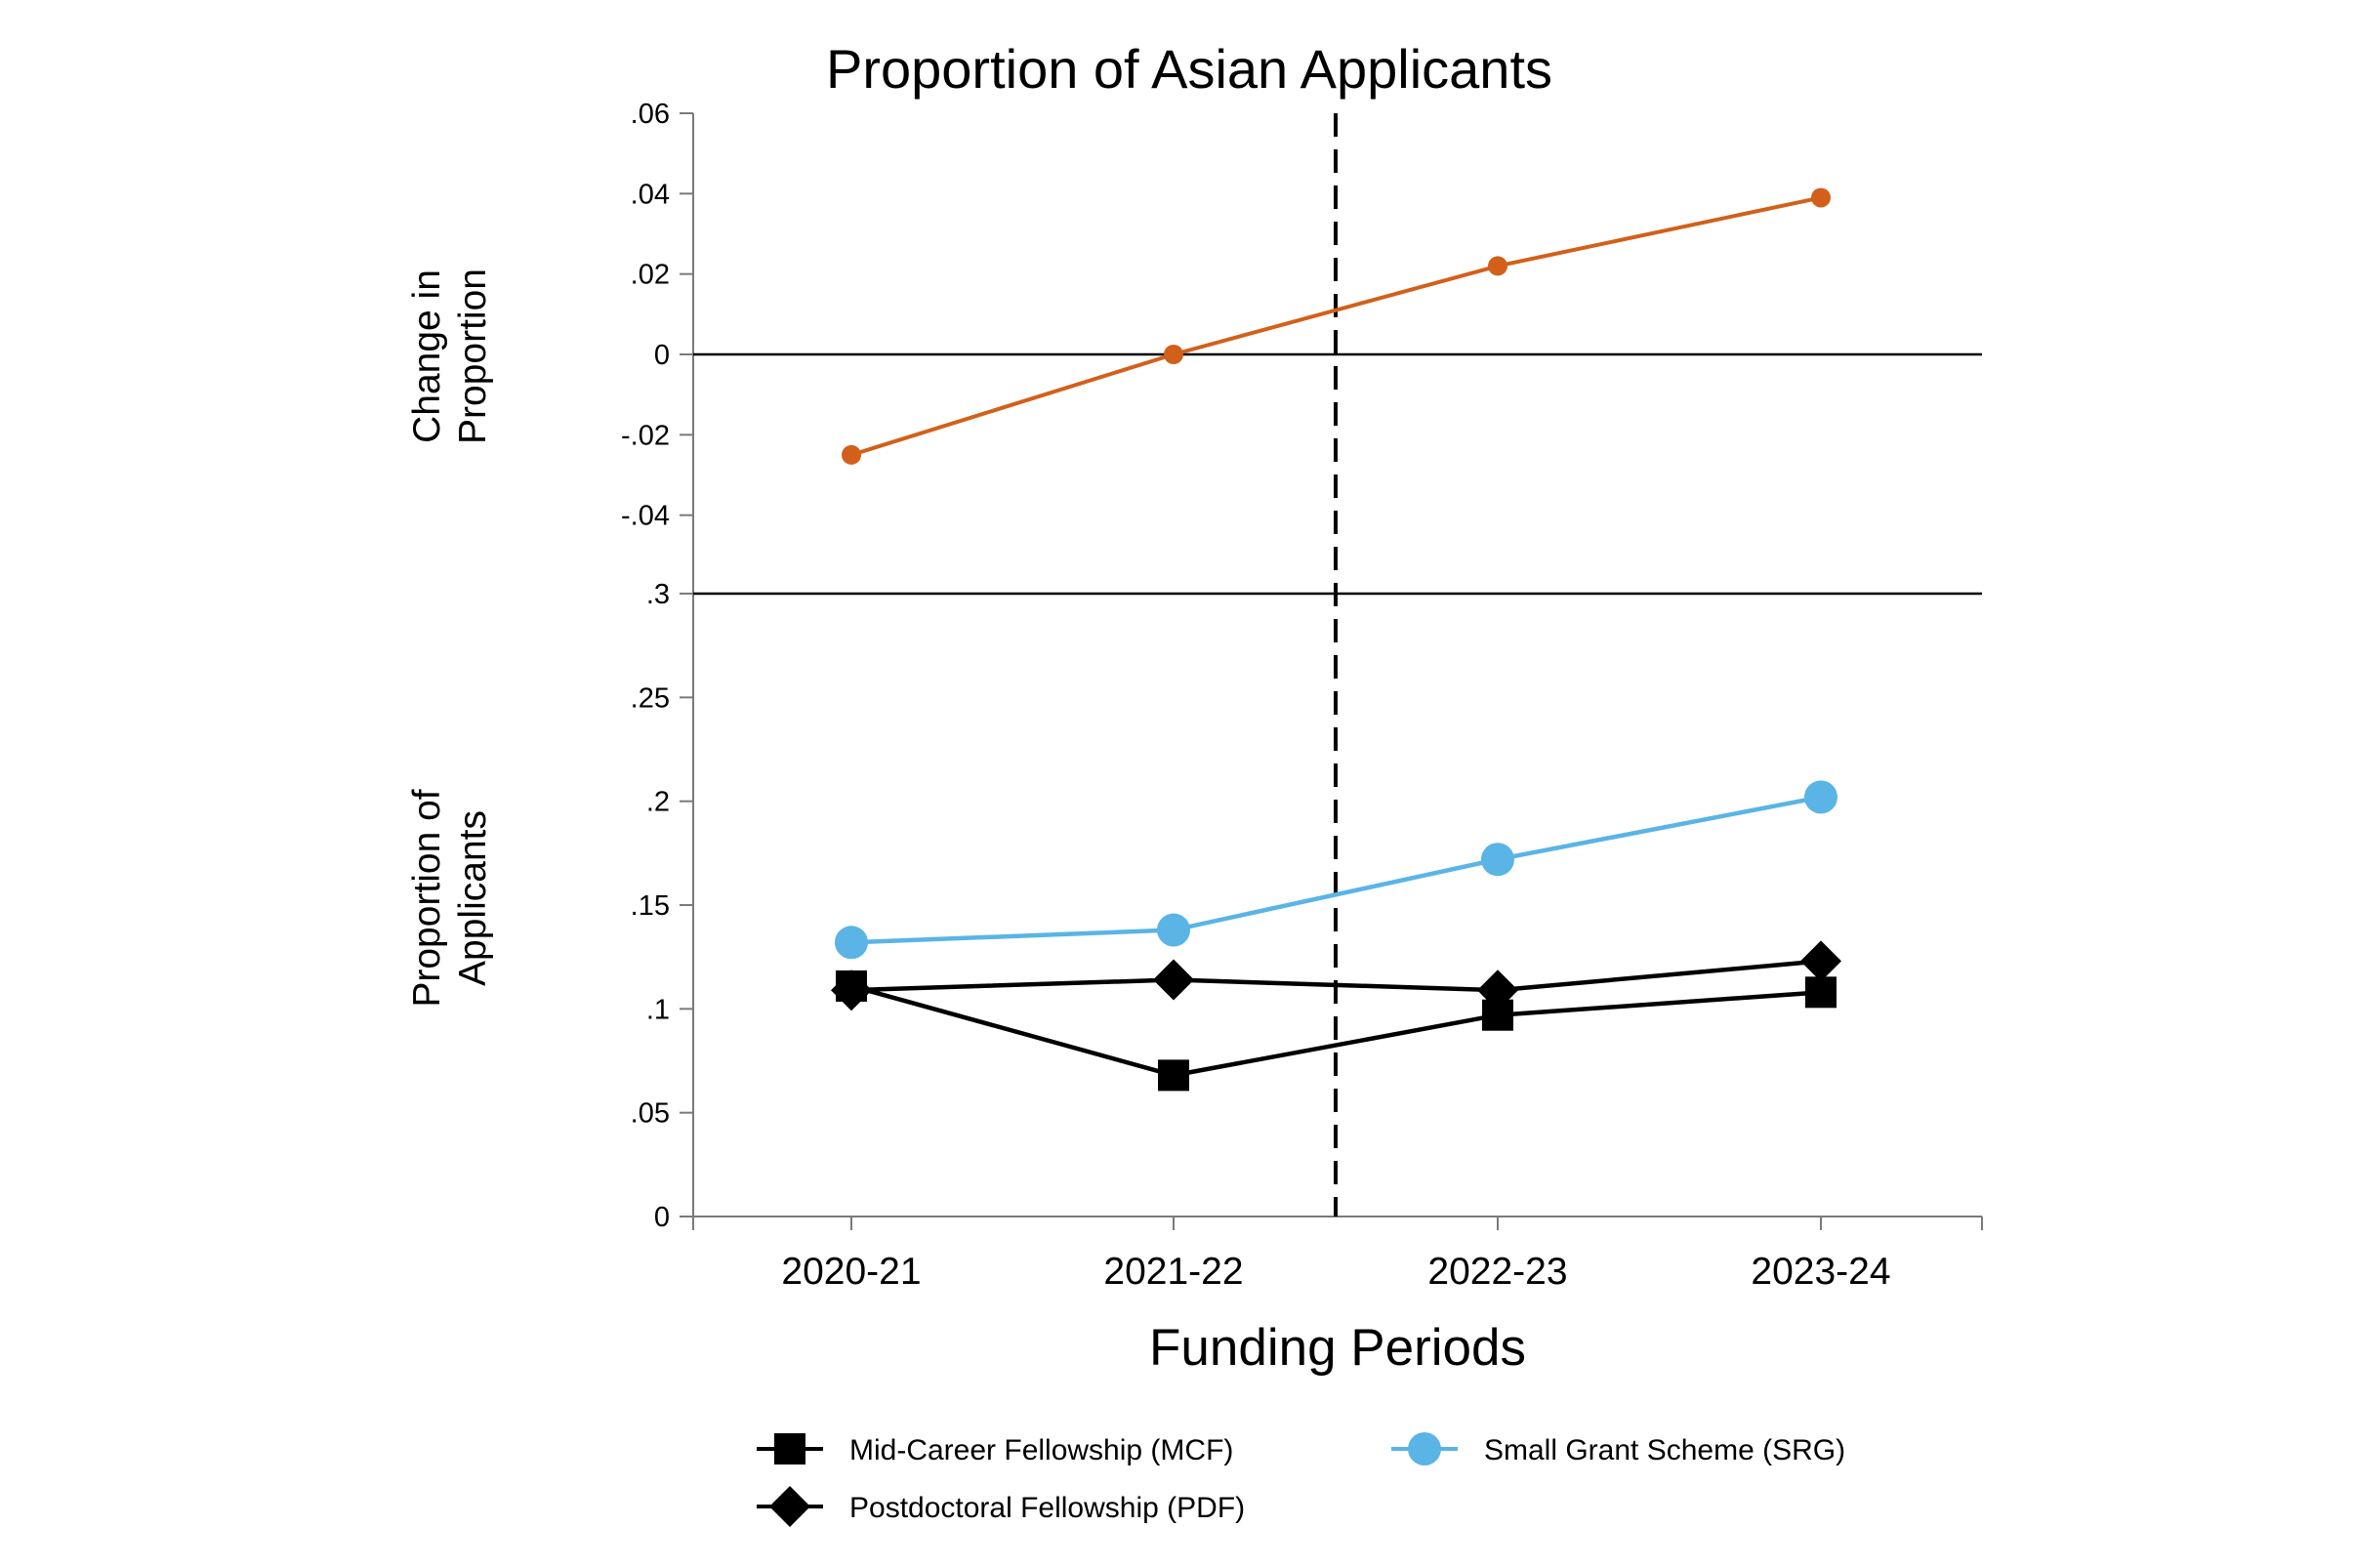 This screenshot has height=1568, width=2353. Describe the element at coordinates (427, 356) in the screenshot. I see `y-axis-label: Change in` at that location.